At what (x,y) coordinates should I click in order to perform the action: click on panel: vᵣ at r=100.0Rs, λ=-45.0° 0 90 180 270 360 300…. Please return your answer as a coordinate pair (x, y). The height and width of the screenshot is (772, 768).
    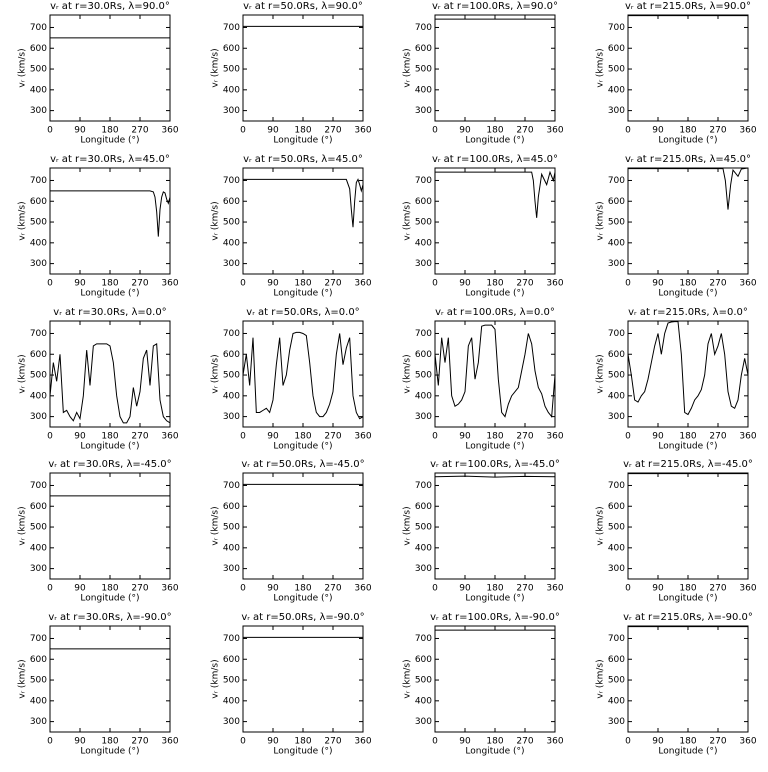
    Looking at the image, I should click on (483, 531).